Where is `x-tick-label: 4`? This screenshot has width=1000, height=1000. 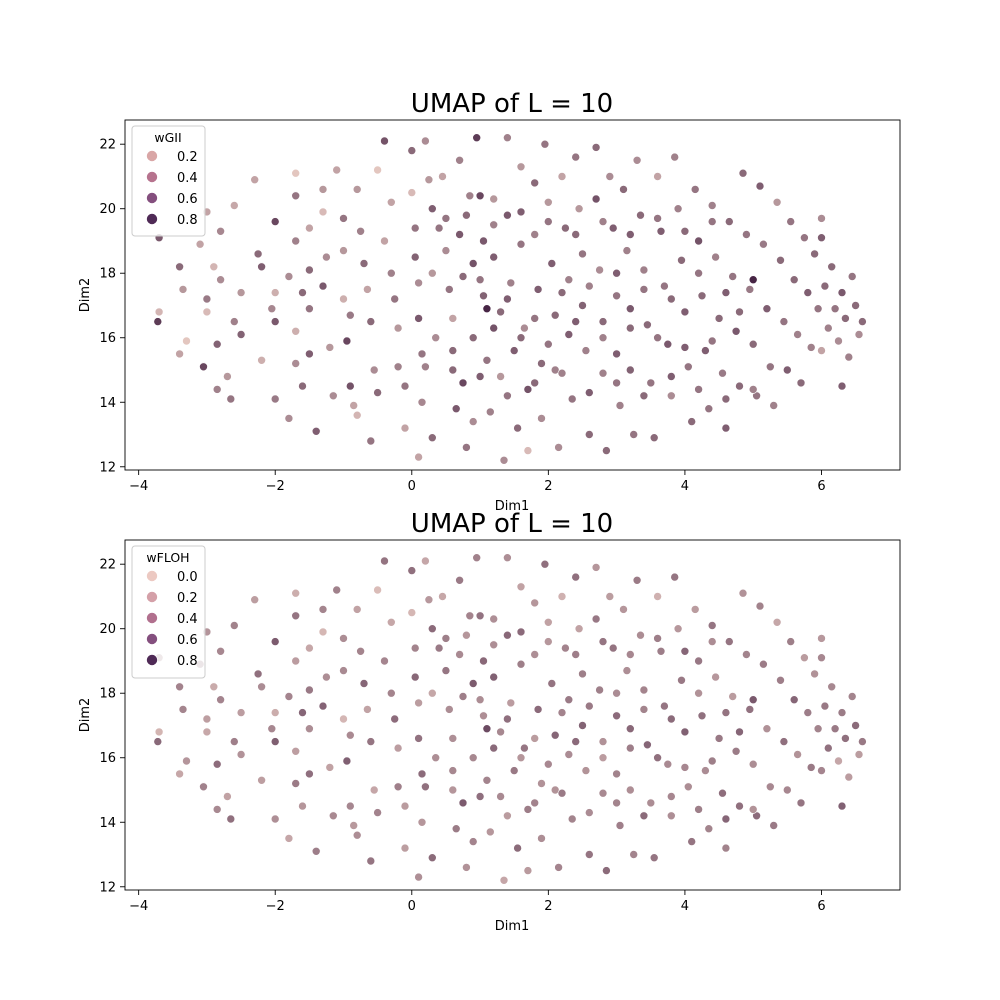 x-tick-label: 4 is located at coordinates (685, 486).